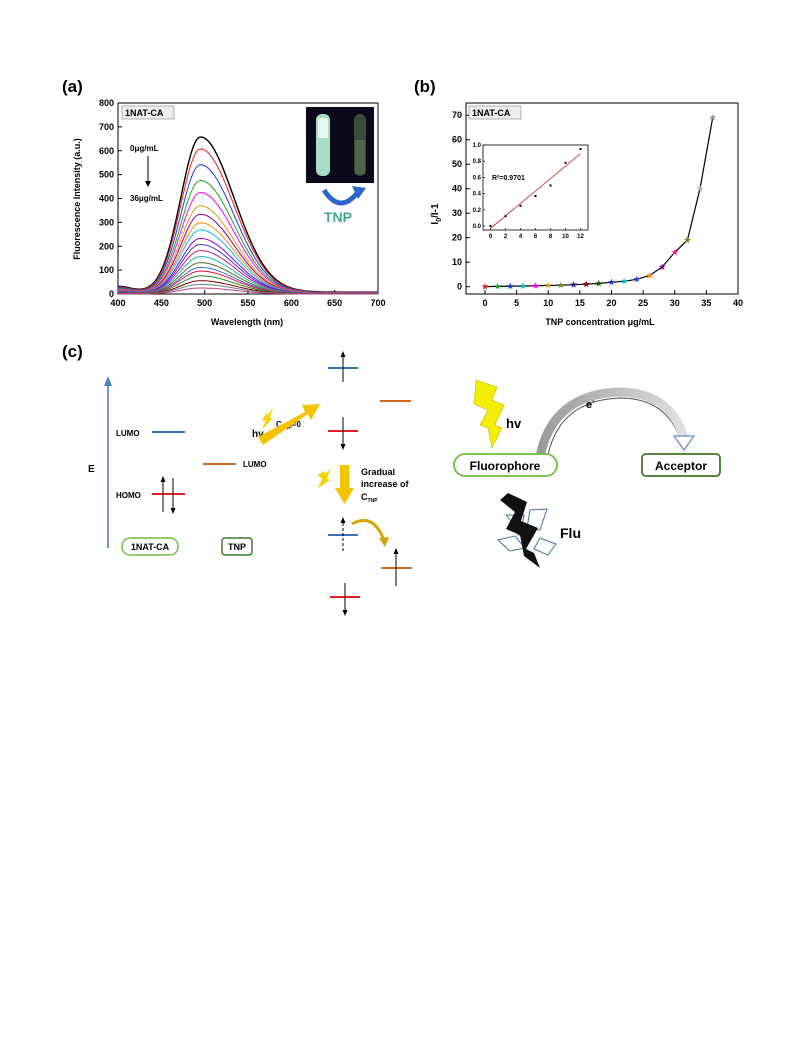 This screenshot has height=1057, width=793. What do you see at coordinates (106, 199) in the screenshot?
I see `a-ytick-label: 400` at bounding box center [106, 199].